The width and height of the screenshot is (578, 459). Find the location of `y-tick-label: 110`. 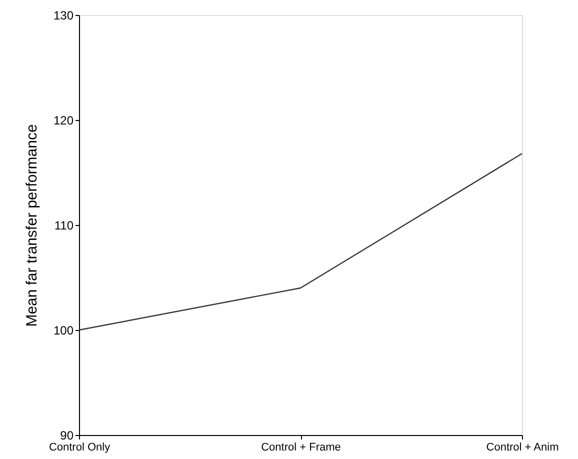

y-tick-label: 110 is located at coordinates (64, 225).